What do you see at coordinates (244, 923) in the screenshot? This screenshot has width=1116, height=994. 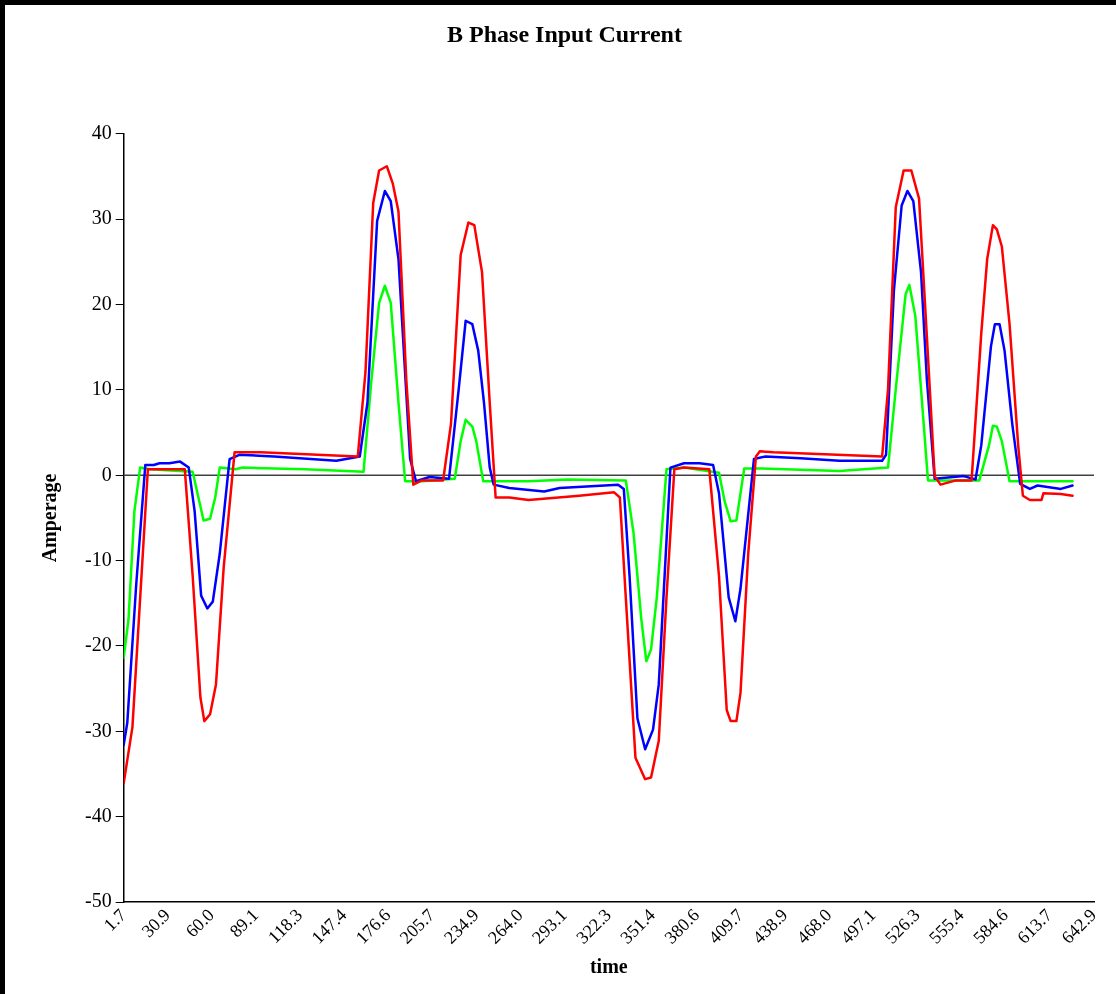 I see `x-tick-label: 89.1` at bounding box center [244, 923].